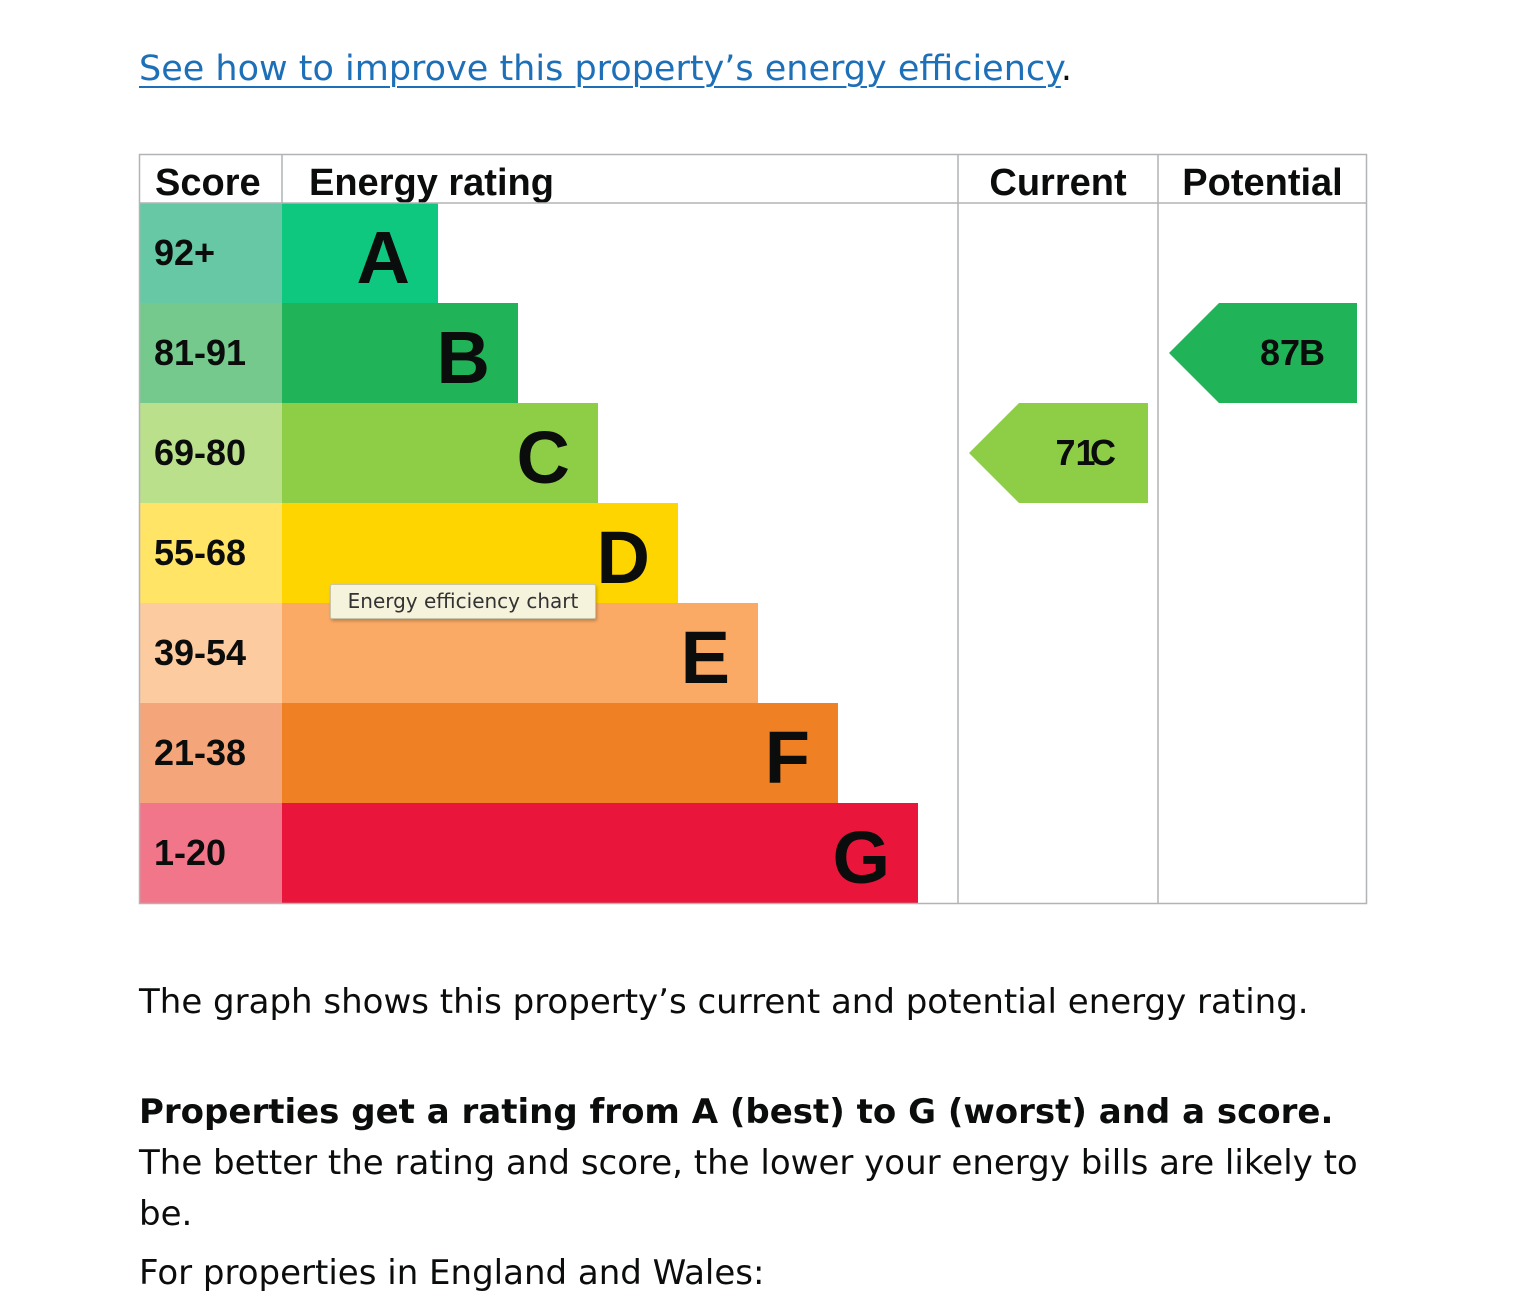 This screenshot has width=1523, height=1309. Describe the element at coordinates (184, 252) in the screenshot. I see `score-range-a: 92+` at that location.